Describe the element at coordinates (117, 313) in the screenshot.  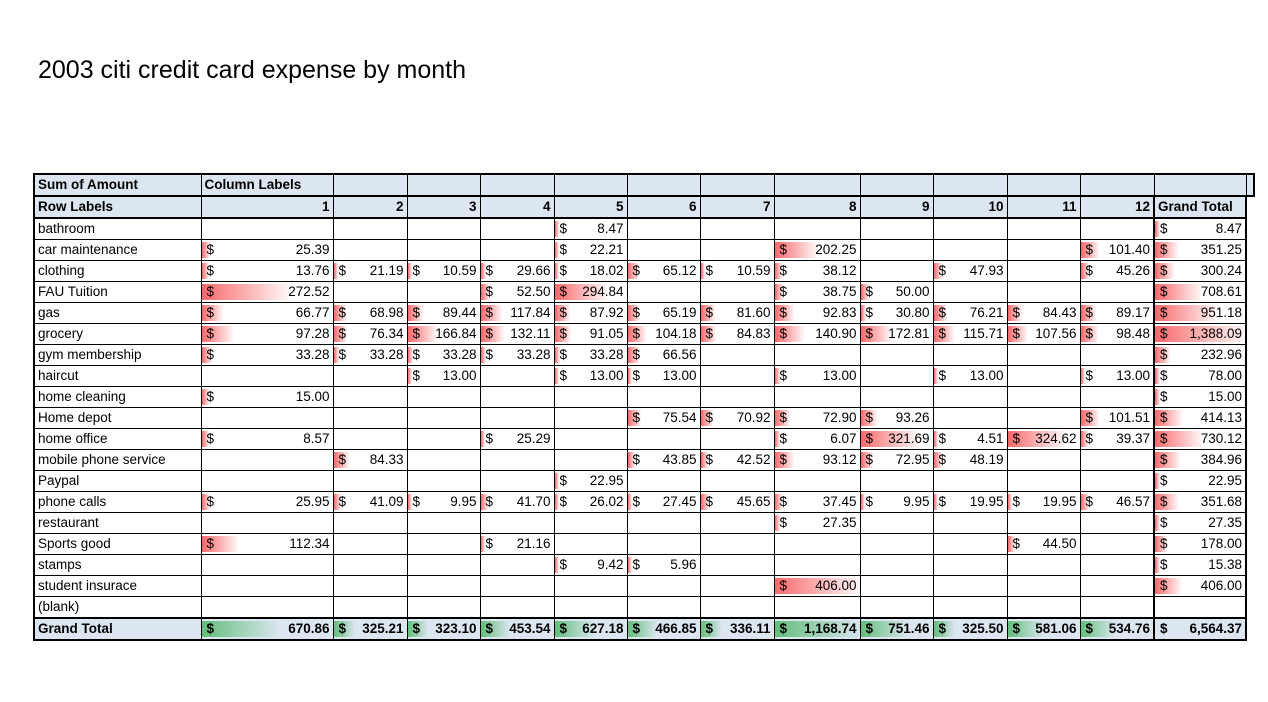
I see `row-label: gas` at that location.